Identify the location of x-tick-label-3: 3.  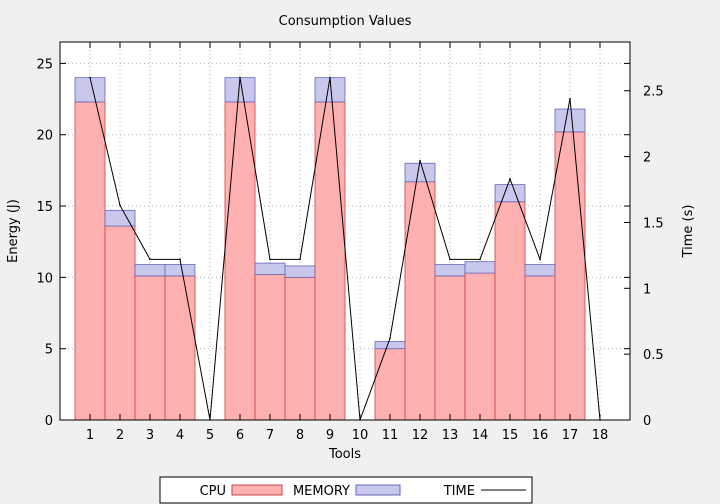
(150, 435).